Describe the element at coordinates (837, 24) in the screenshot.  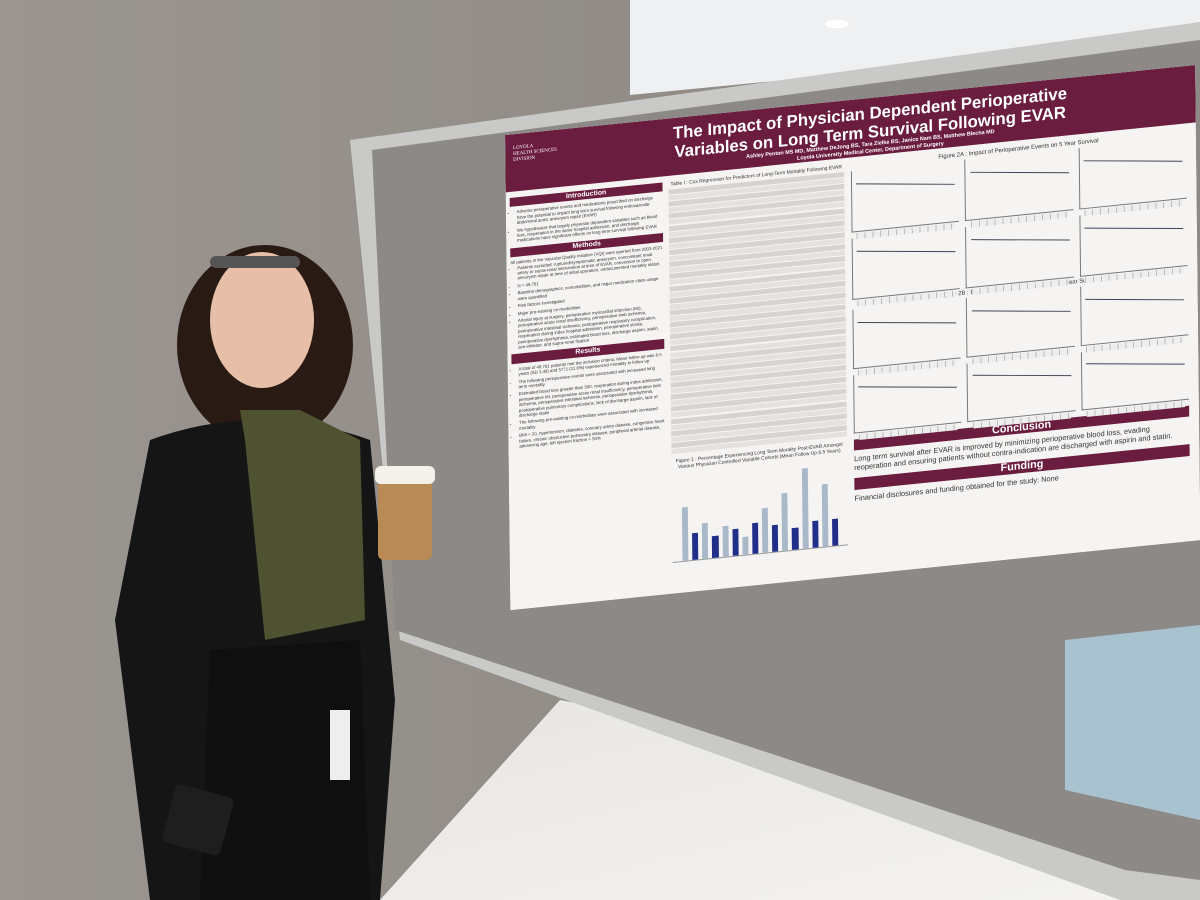
I see `ceiling-light` at that location.